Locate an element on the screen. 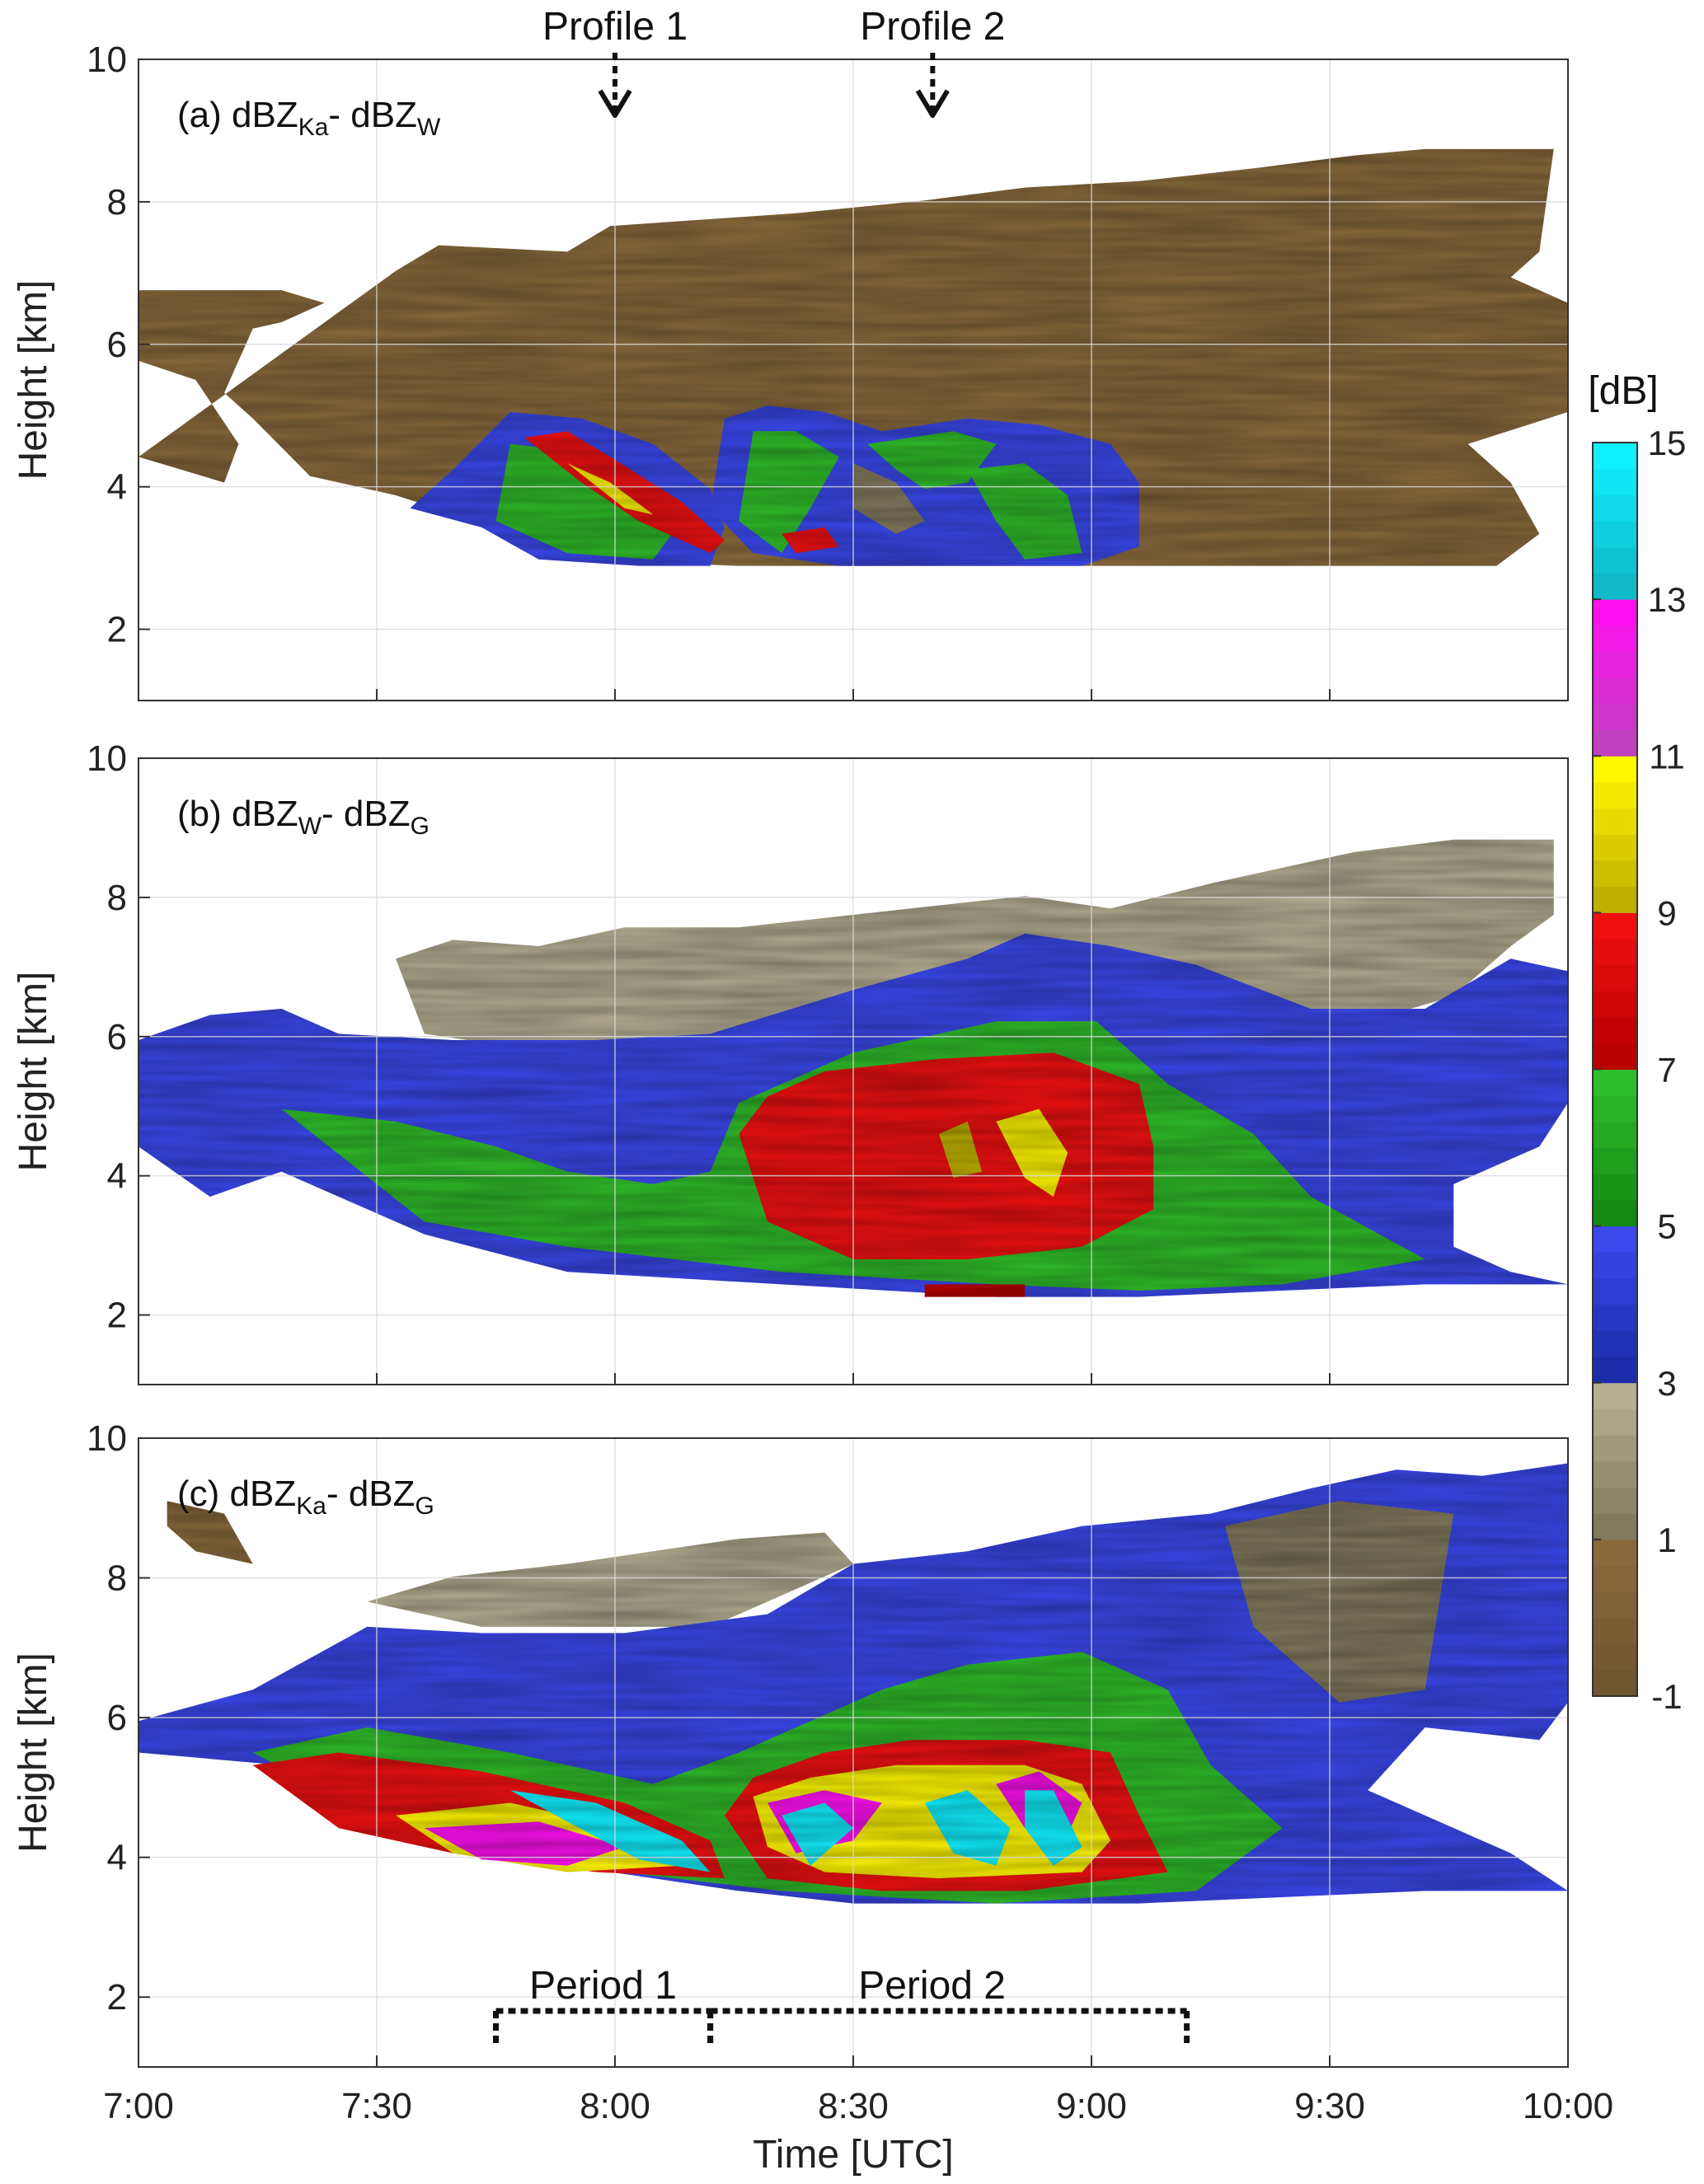  colorbar-tick-label: 13 is located at coordinates (1667, 599).